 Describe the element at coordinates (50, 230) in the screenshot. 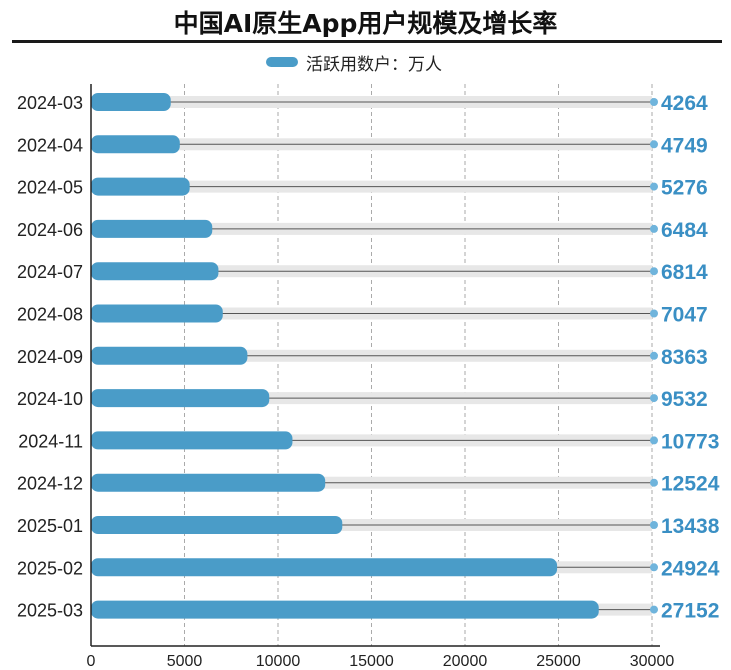

I see `category-label: 2024-06` at that location.